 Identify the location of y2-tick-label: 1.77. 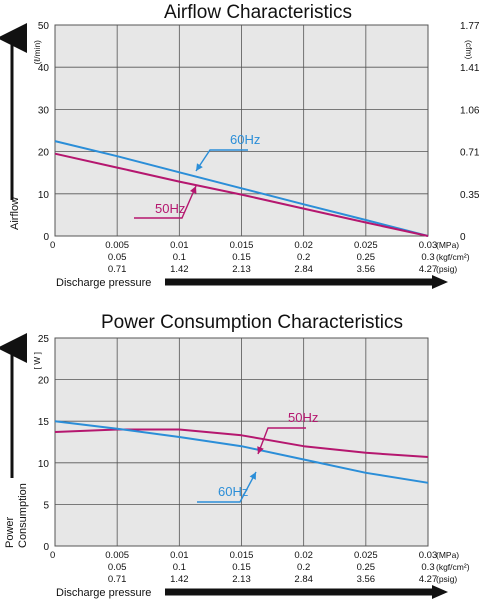
(470, 26).